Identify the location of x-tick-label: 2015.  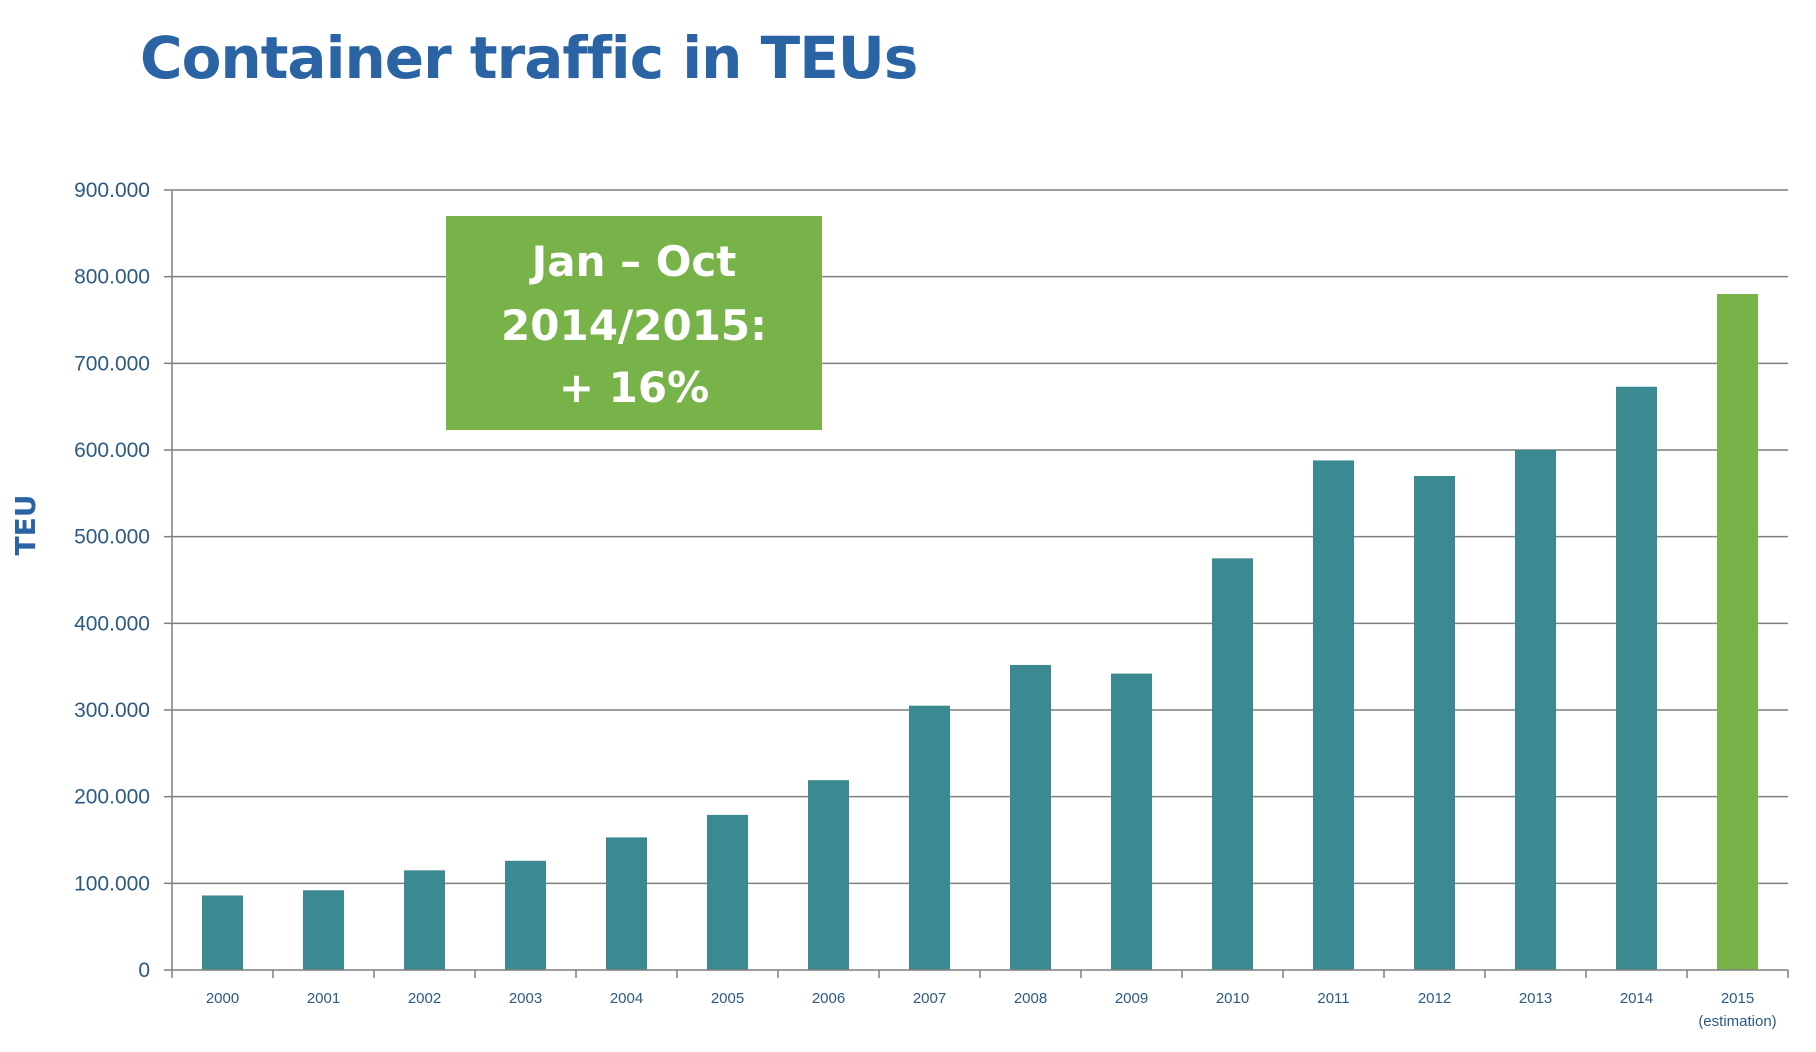
(1737, 998).